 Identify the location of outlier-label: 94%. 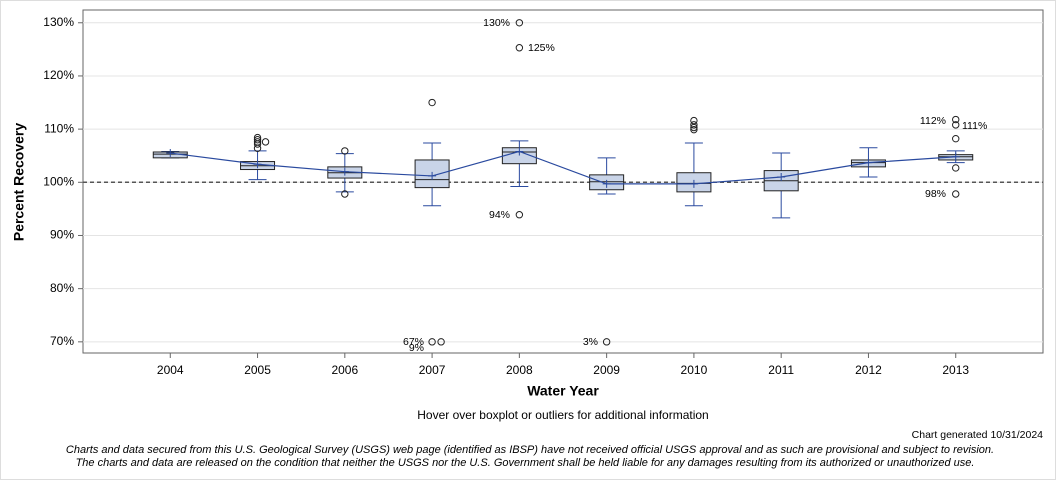
(499, 215).